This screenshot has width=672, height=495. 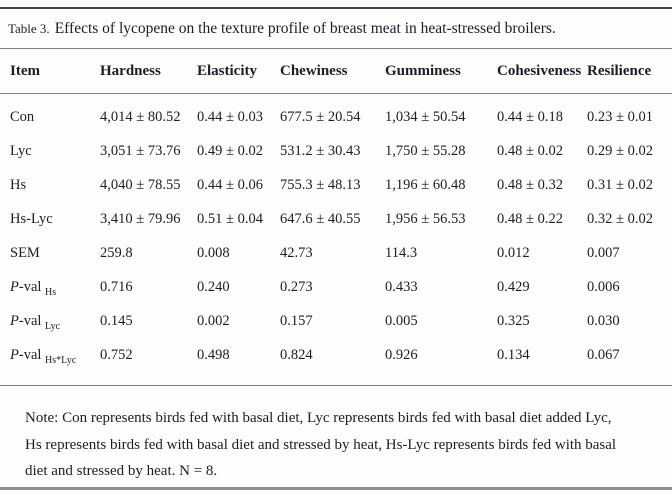 I want to click on table-cell: 3,410 ± 79.96, so click(x=140, y=218).